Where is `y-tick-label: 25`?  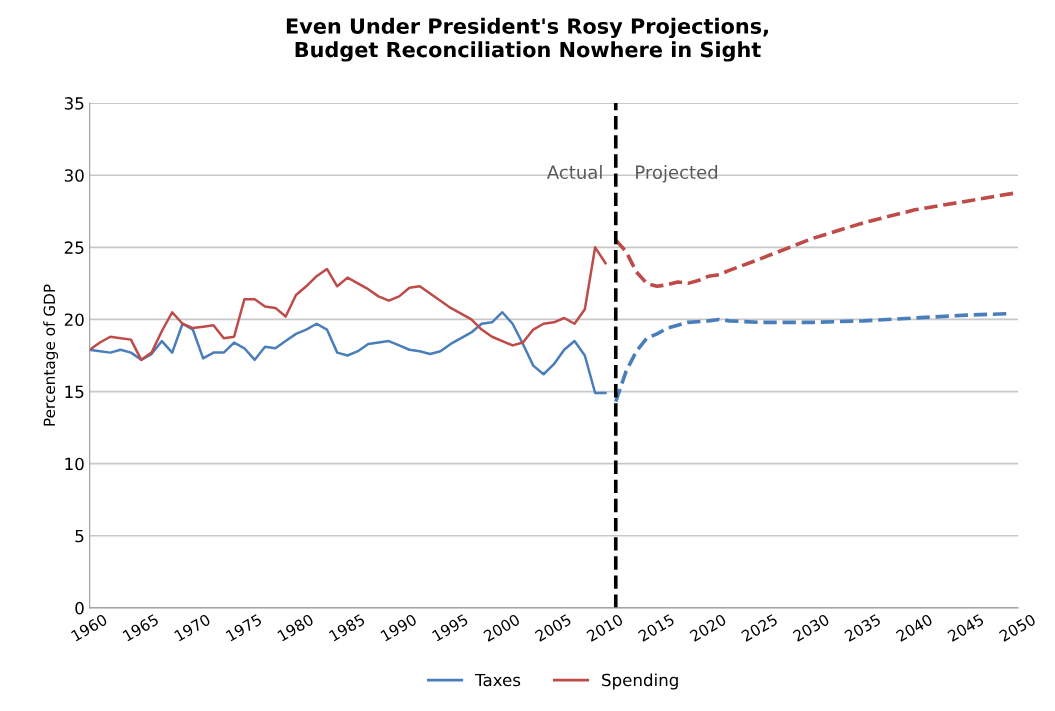 y-tick-label: 25 is located at coordinates (74, 247).